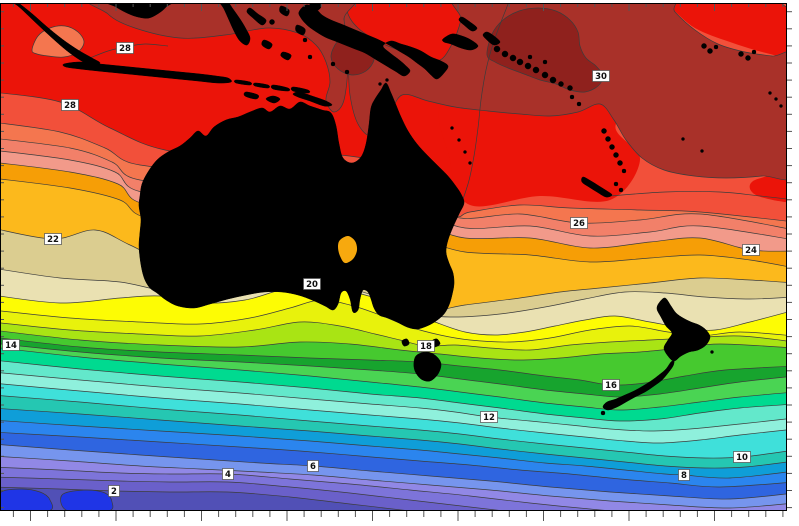  Describe the element at coordinates (300, 90) in the screenshot. I see `landmass-lesser-sunda` at that location.